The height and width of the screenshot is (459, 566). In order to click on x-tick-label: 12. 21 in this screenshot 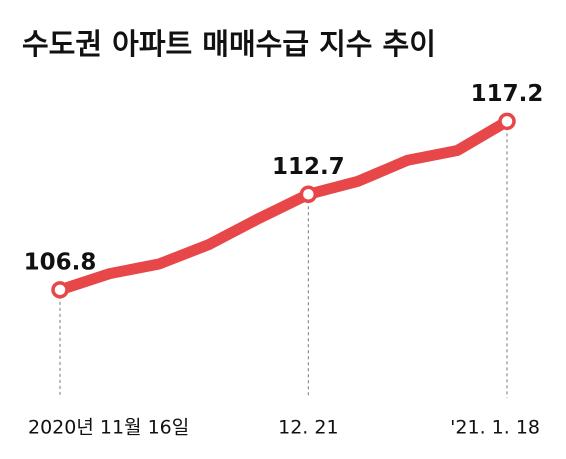, I will do `click(308, 428)`.